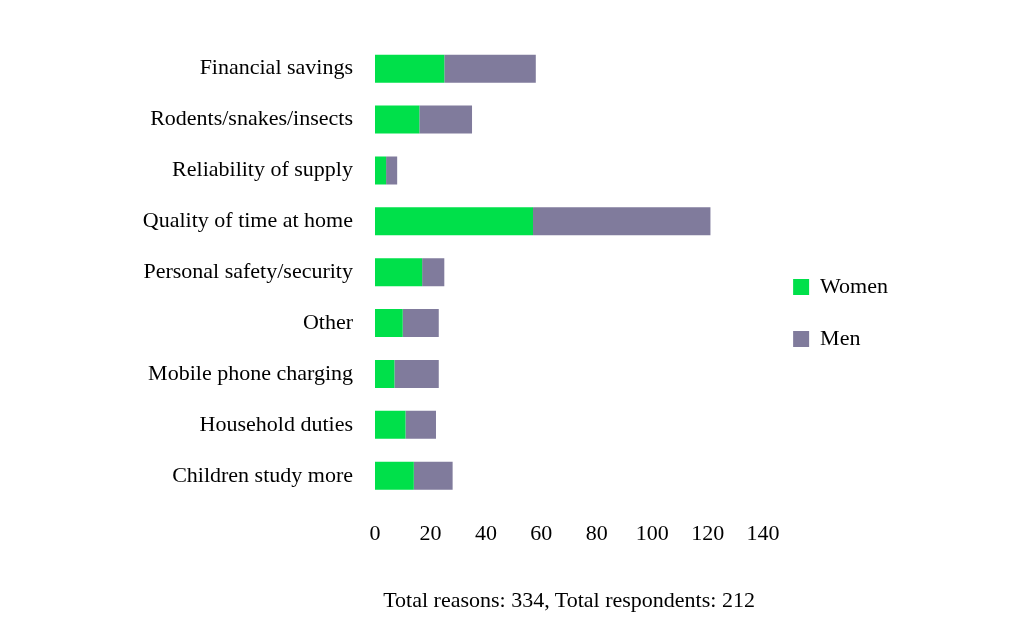 This screenshot has width=1015, height=637. Describe the element at coordinates (276, 423) in the screenshot. I see `y-tick-label: Household duties` at that location.